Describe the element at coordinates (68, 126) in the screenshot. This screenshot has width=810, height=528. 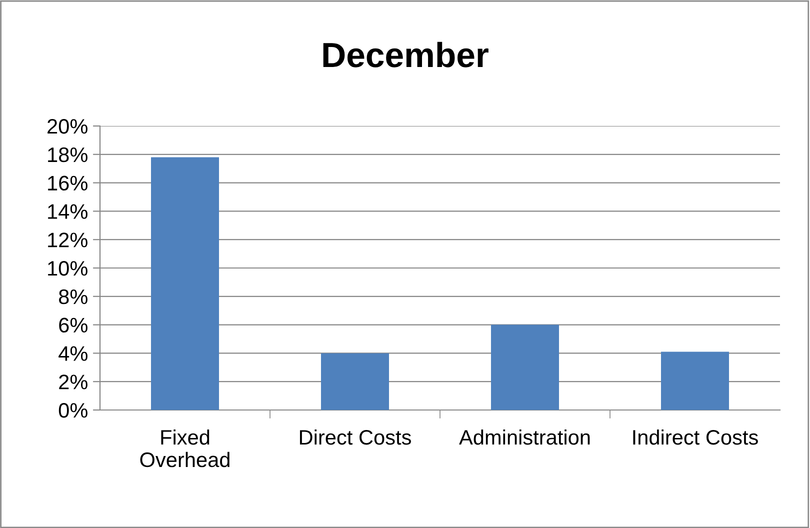
I see `y-tick-label: 20%` at that location.